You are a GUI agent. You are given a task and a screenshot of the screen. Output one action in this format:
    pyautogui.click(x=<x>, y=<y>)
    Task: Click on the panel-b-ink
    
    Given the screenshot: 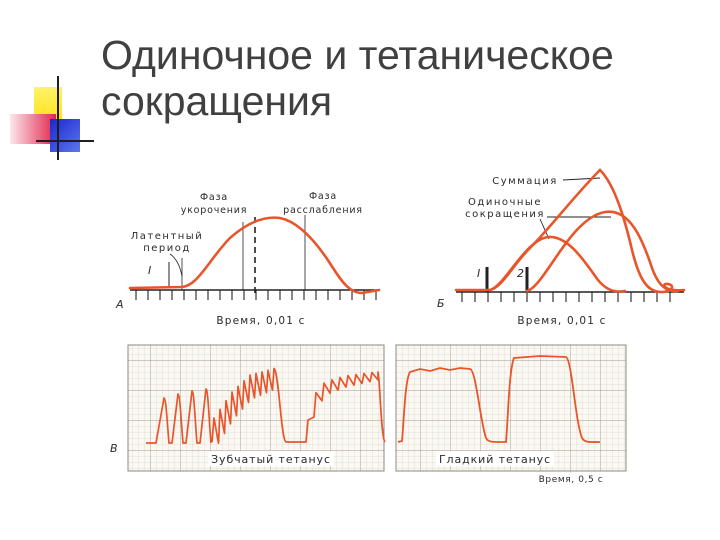 What is the action you would take?
    pyautogui.click(x=570, y=239)
    